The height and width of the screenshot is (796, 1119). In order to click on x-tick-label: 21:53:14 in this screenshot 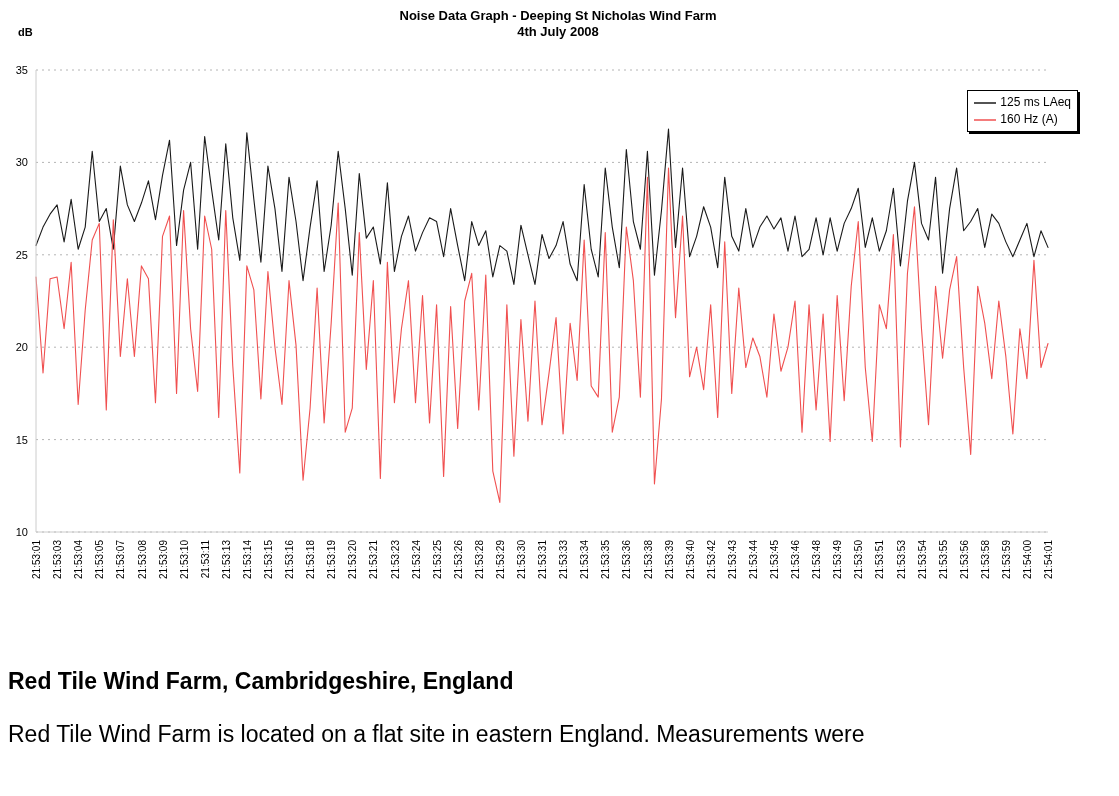, I will do `click(247, 559)`.